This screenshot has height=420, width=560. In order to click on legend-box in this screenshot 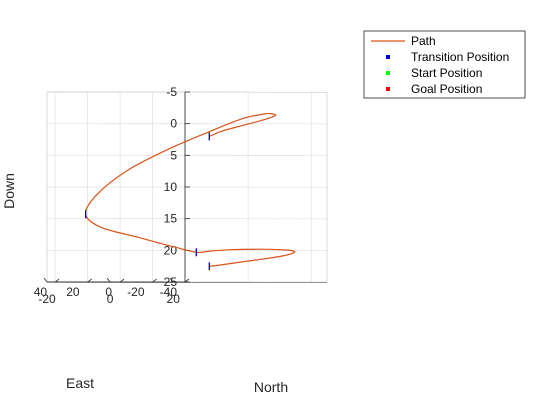, I will do `click(444, 64)`.